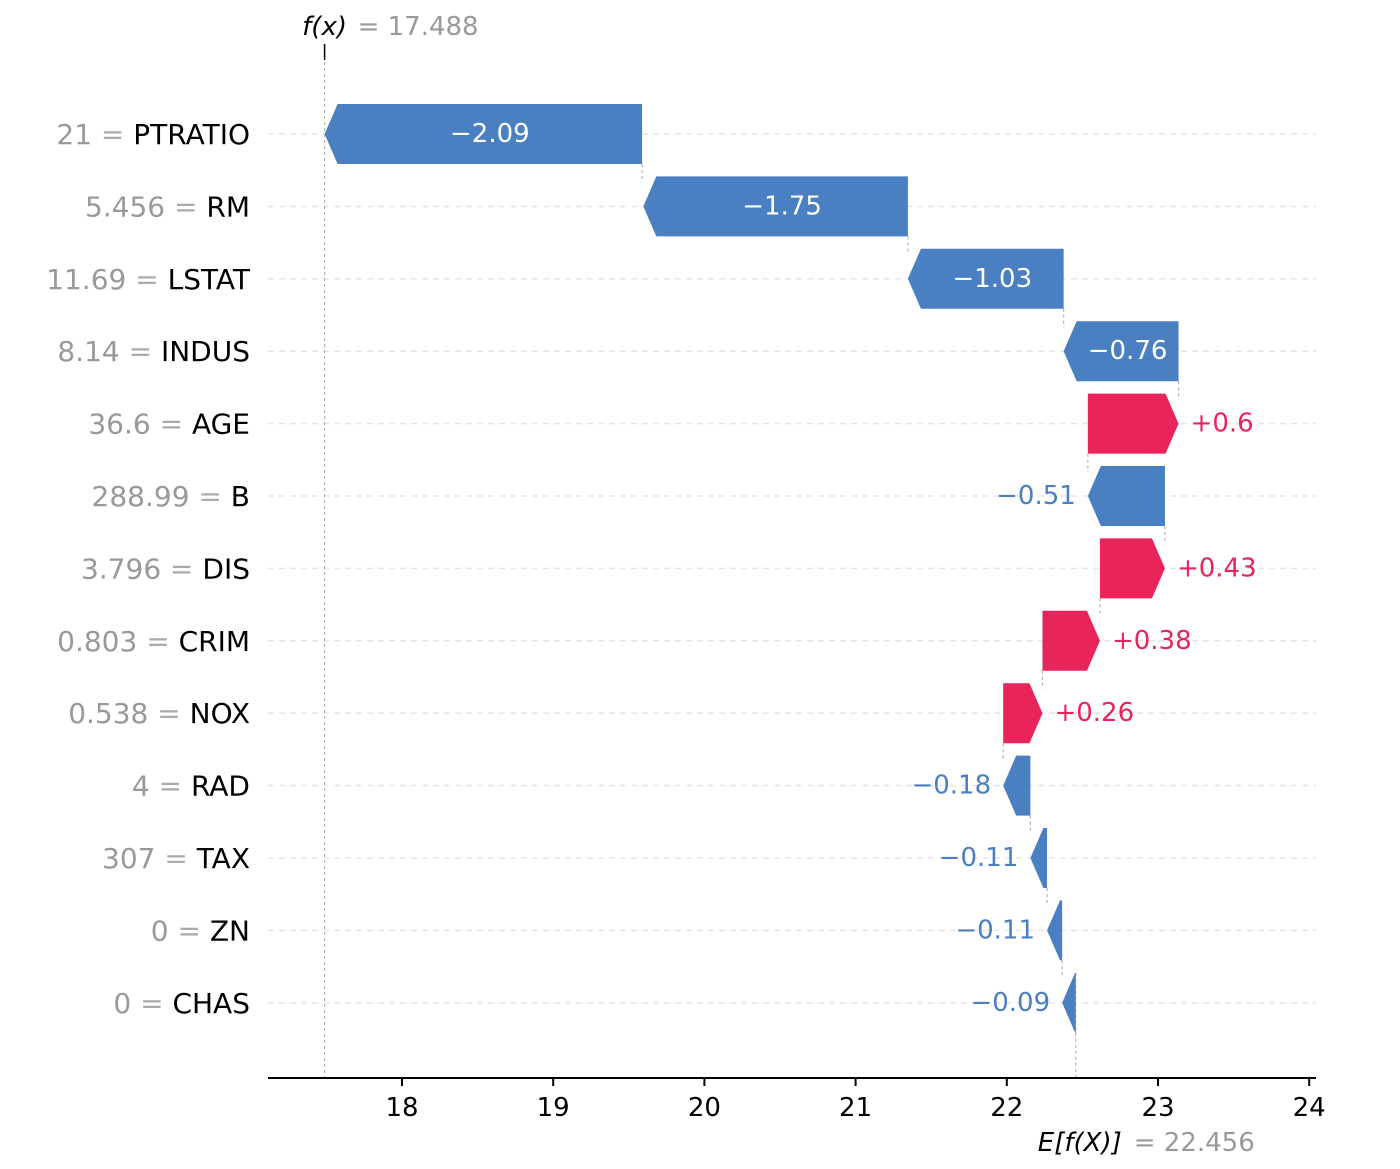 This screenshot has height=1169, width=1400. Describe the element at coordinates (1017, 785) in the screenshot. I see `bar-rad` at that location.